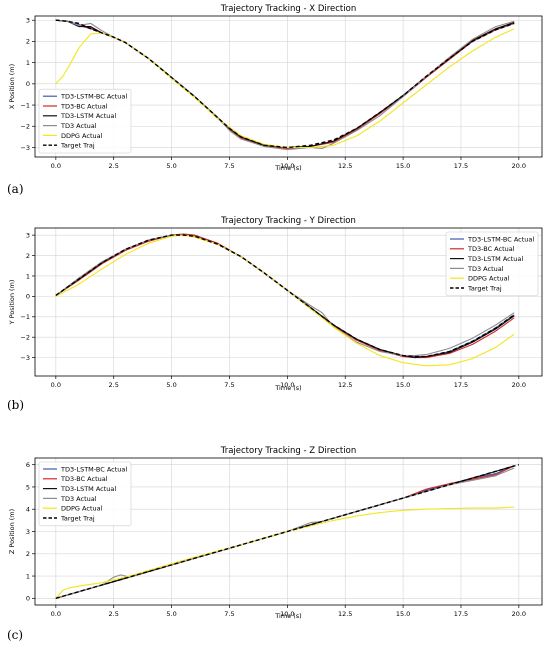 This screenshot has height=648, width=550. I want to click on y-tick-label: 4, so click(28, 510).